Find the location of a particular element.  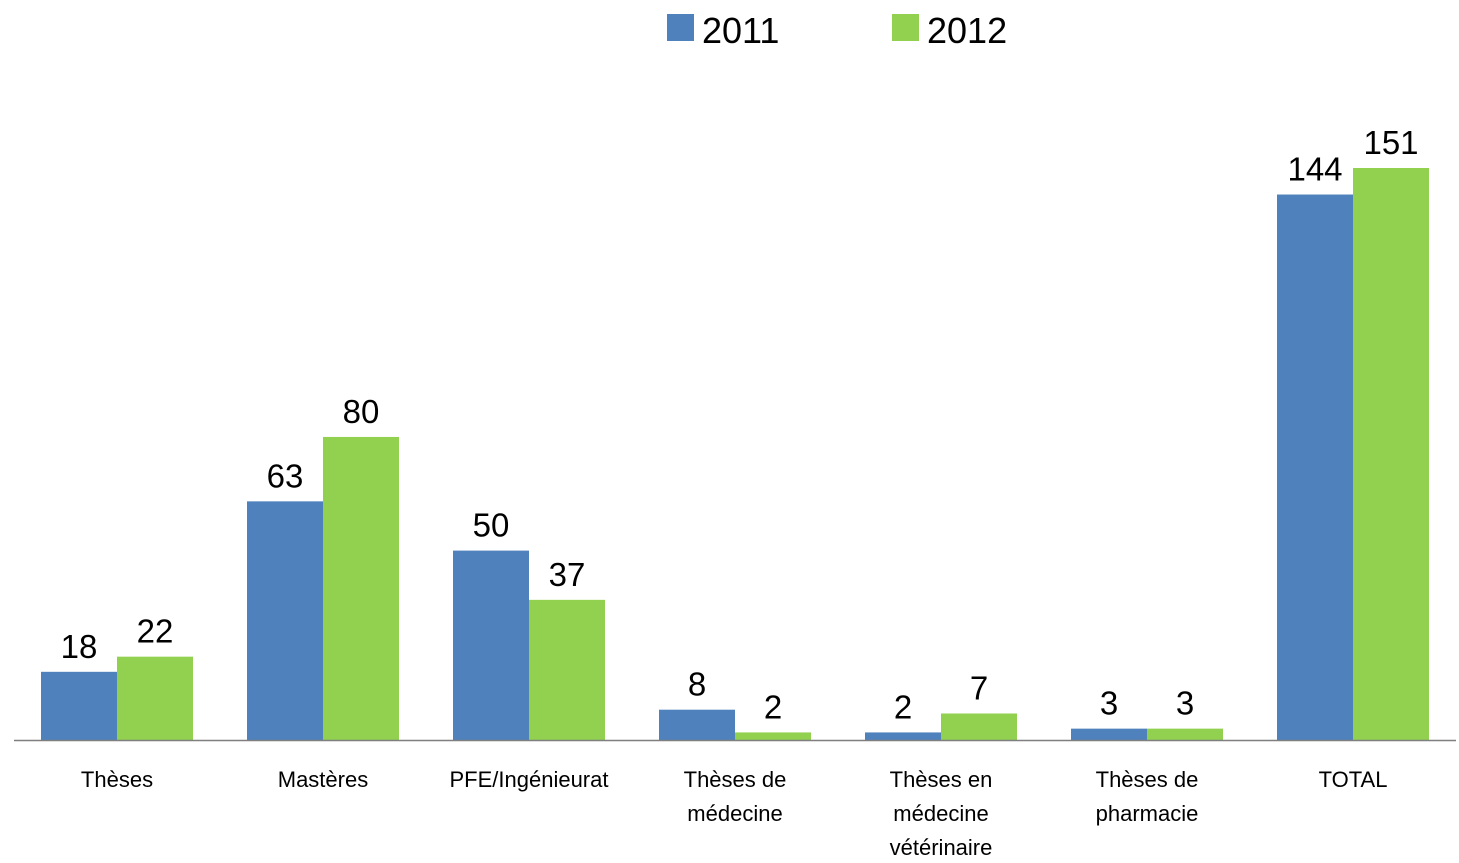

legend-label-2011: 2011 is located at coordinates (740, 30).